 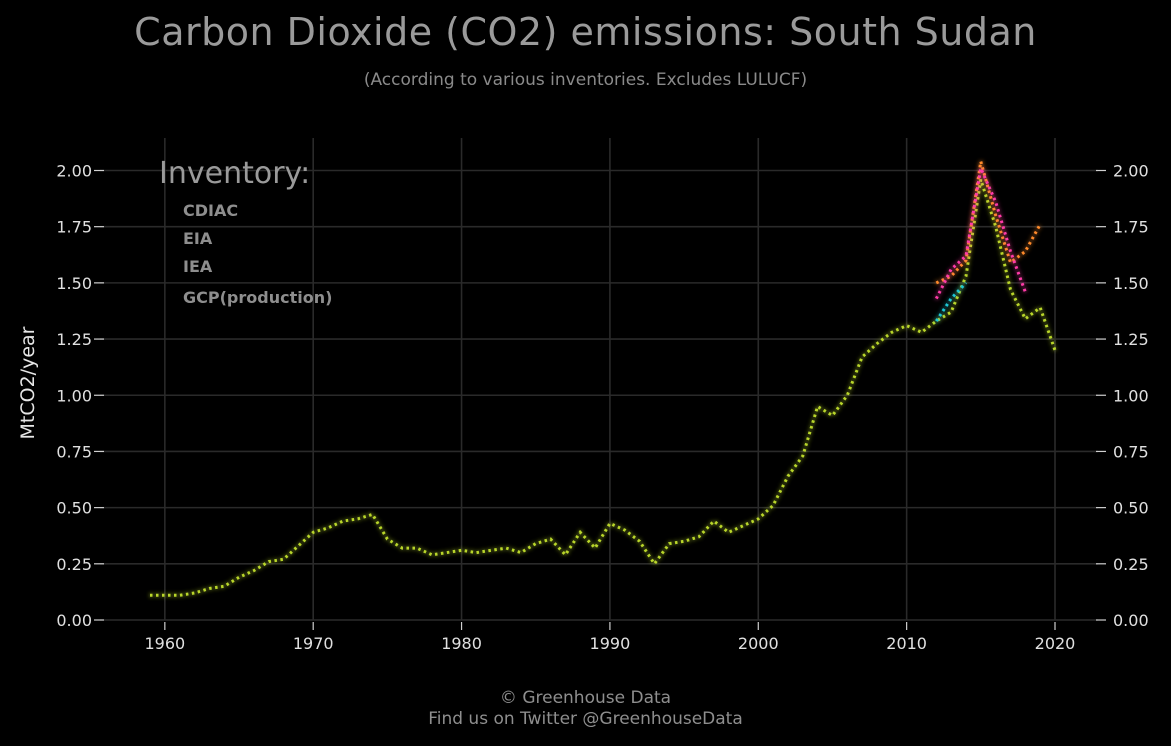 I want to click on y-axis-right: 0.00 0.25 0.50 0.75 1.00 1.25 1.50 1.75 2.00, so click(x=1122, y=396).